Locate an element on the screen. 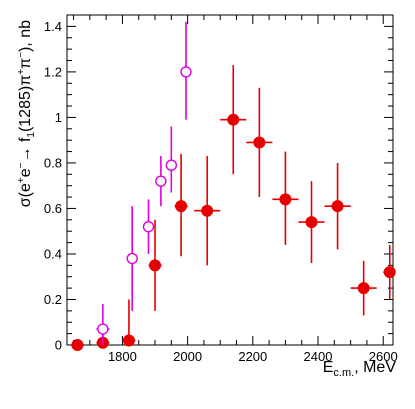  y-axis-title: σ(e+e−→ f1(1285)π+π−), nb is located at coordinates (26, 113).